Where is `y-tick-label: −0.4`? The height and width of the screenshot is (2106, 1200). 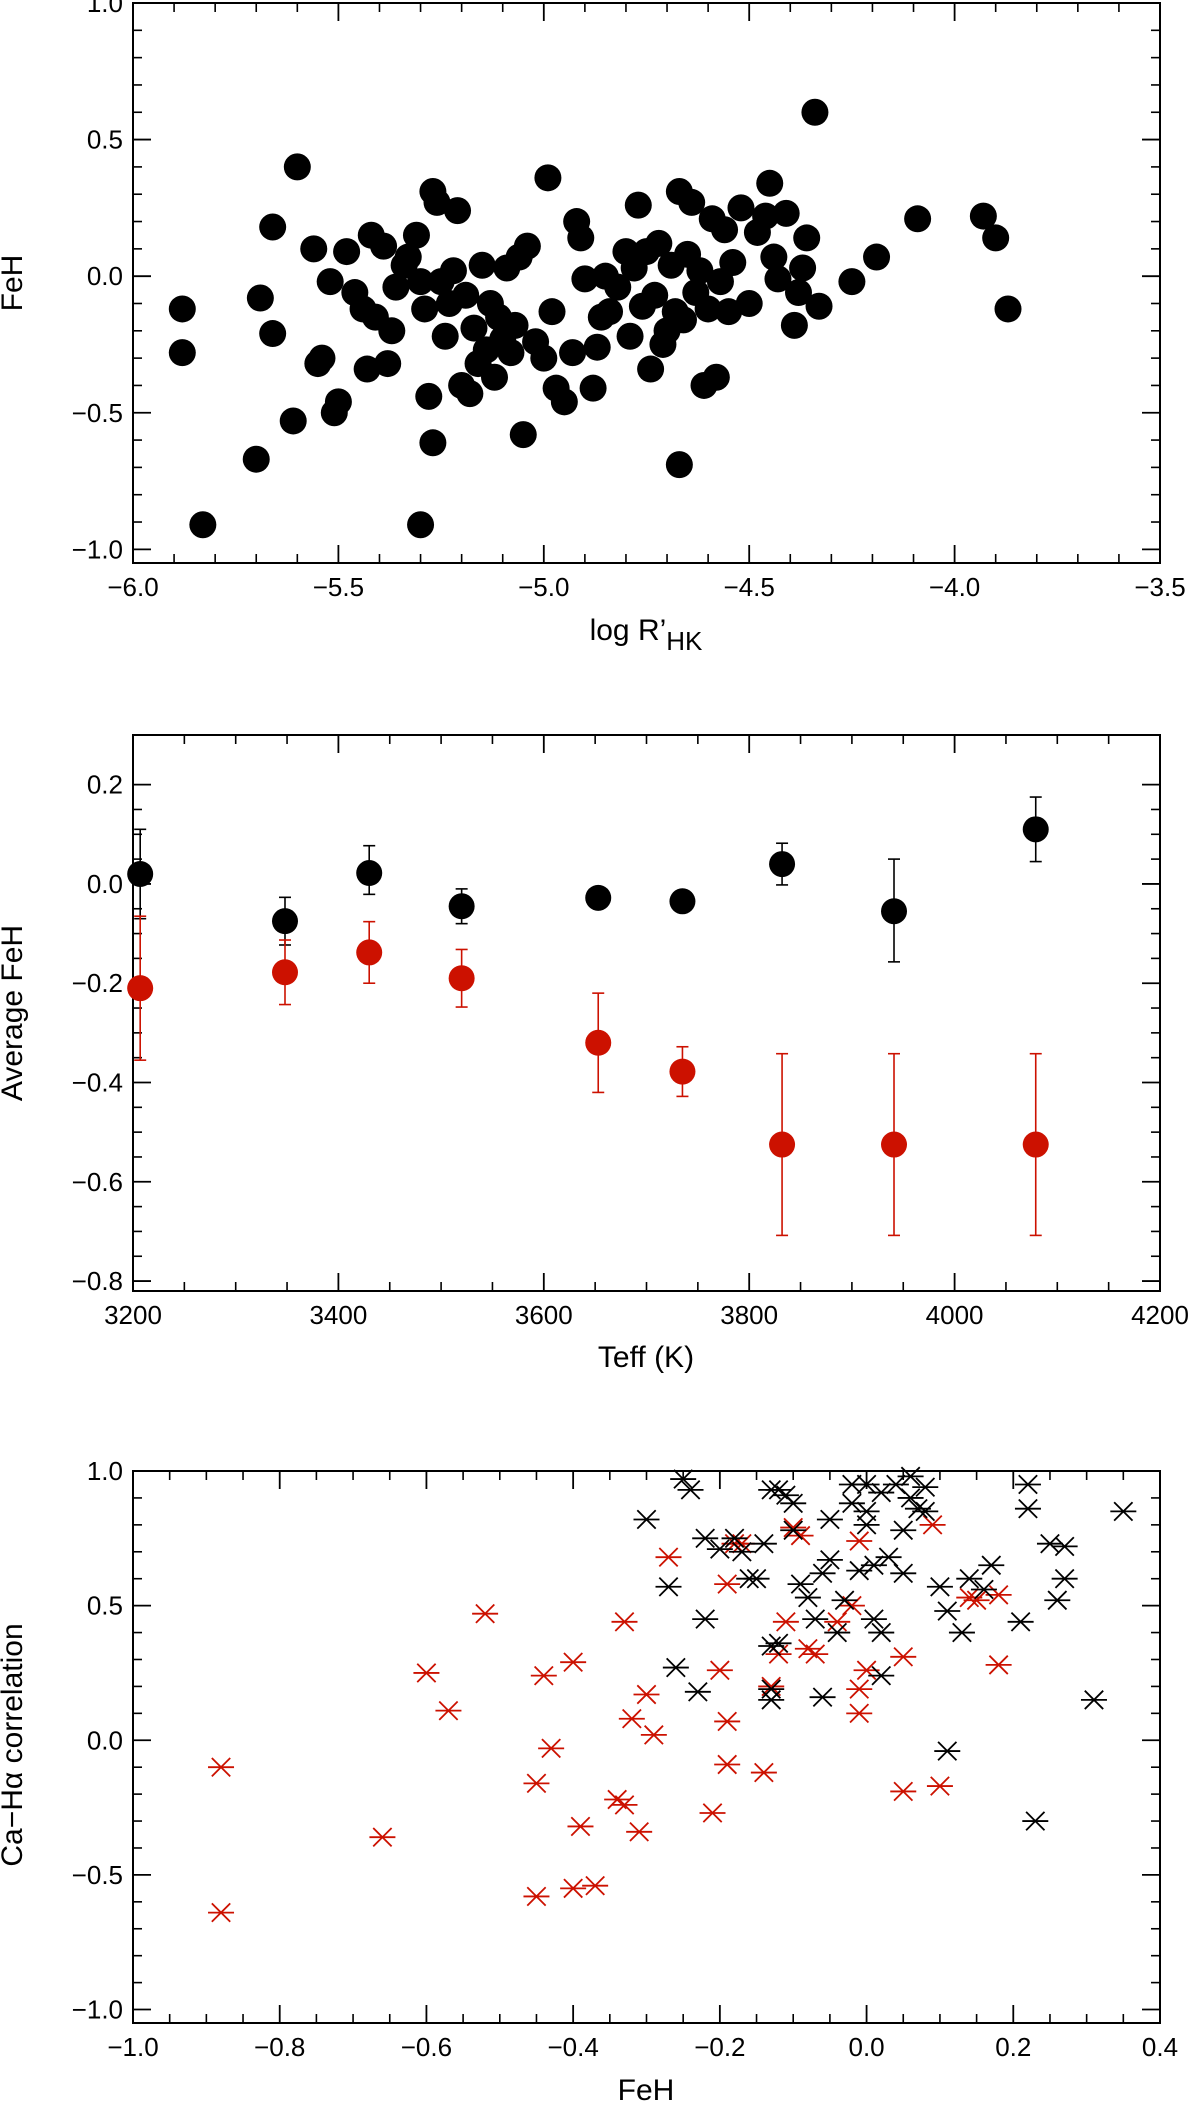
y-tick-label: −0.4 is located at coordinates (97, 1083).